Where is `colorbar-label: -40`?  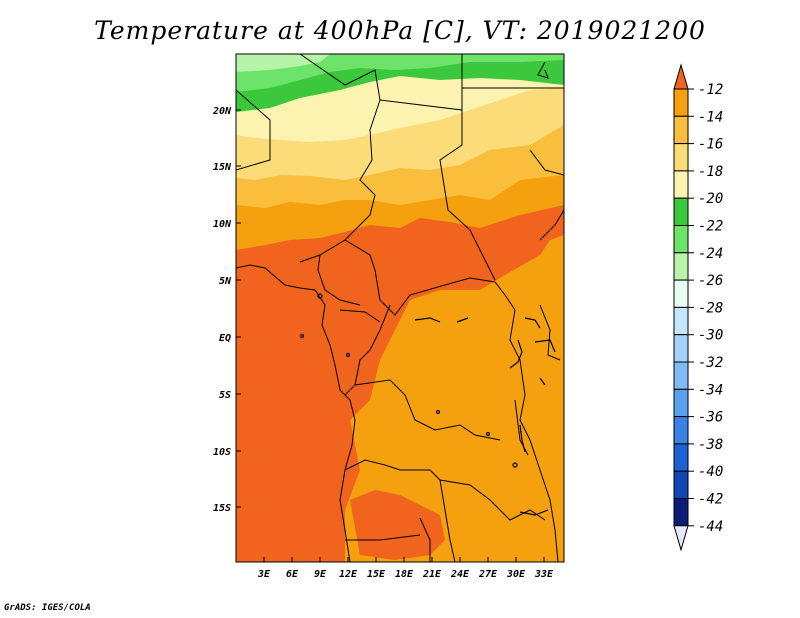
colorbar-label: -40 is located at coordinates (710, 472).